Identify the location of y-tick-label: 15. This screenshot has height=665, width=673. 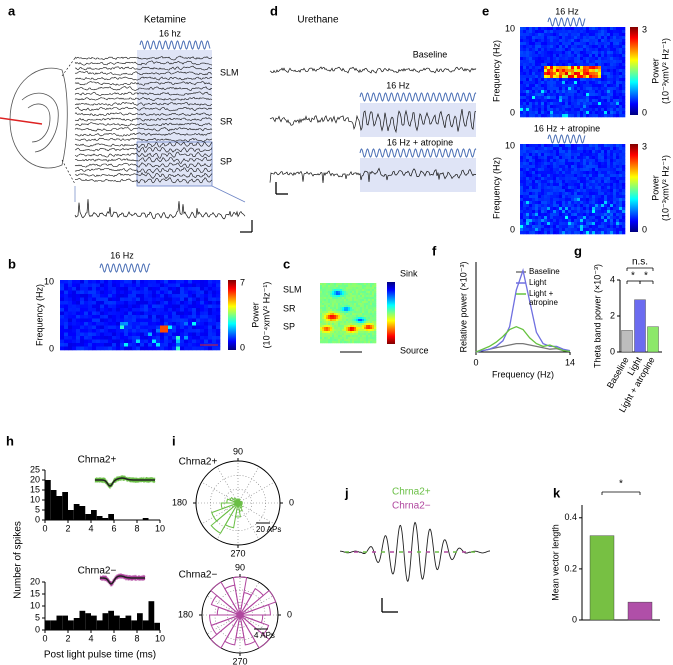
(35, 593).